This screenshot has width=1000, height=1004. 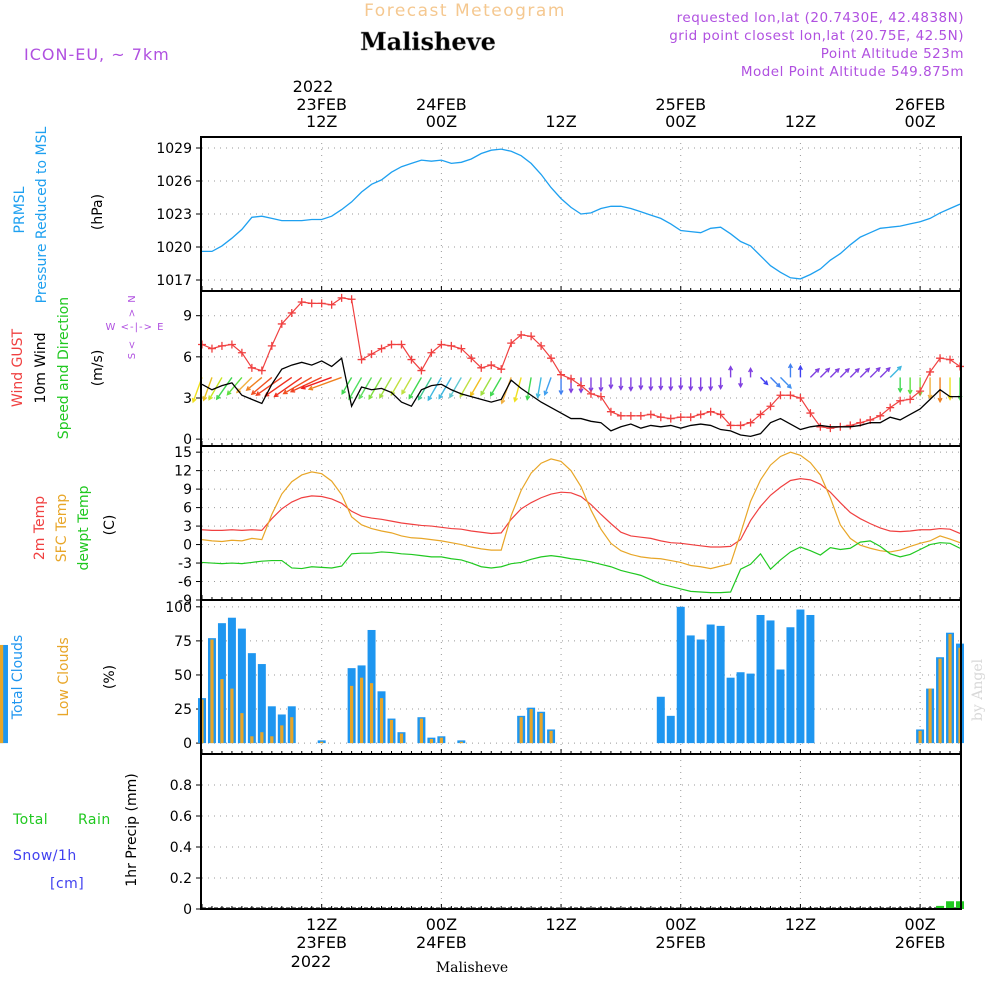 What do you see at coordinates (428, 41) in the screenshot?
I see `header-location: Malisheve` at bounding box center [428, 41].